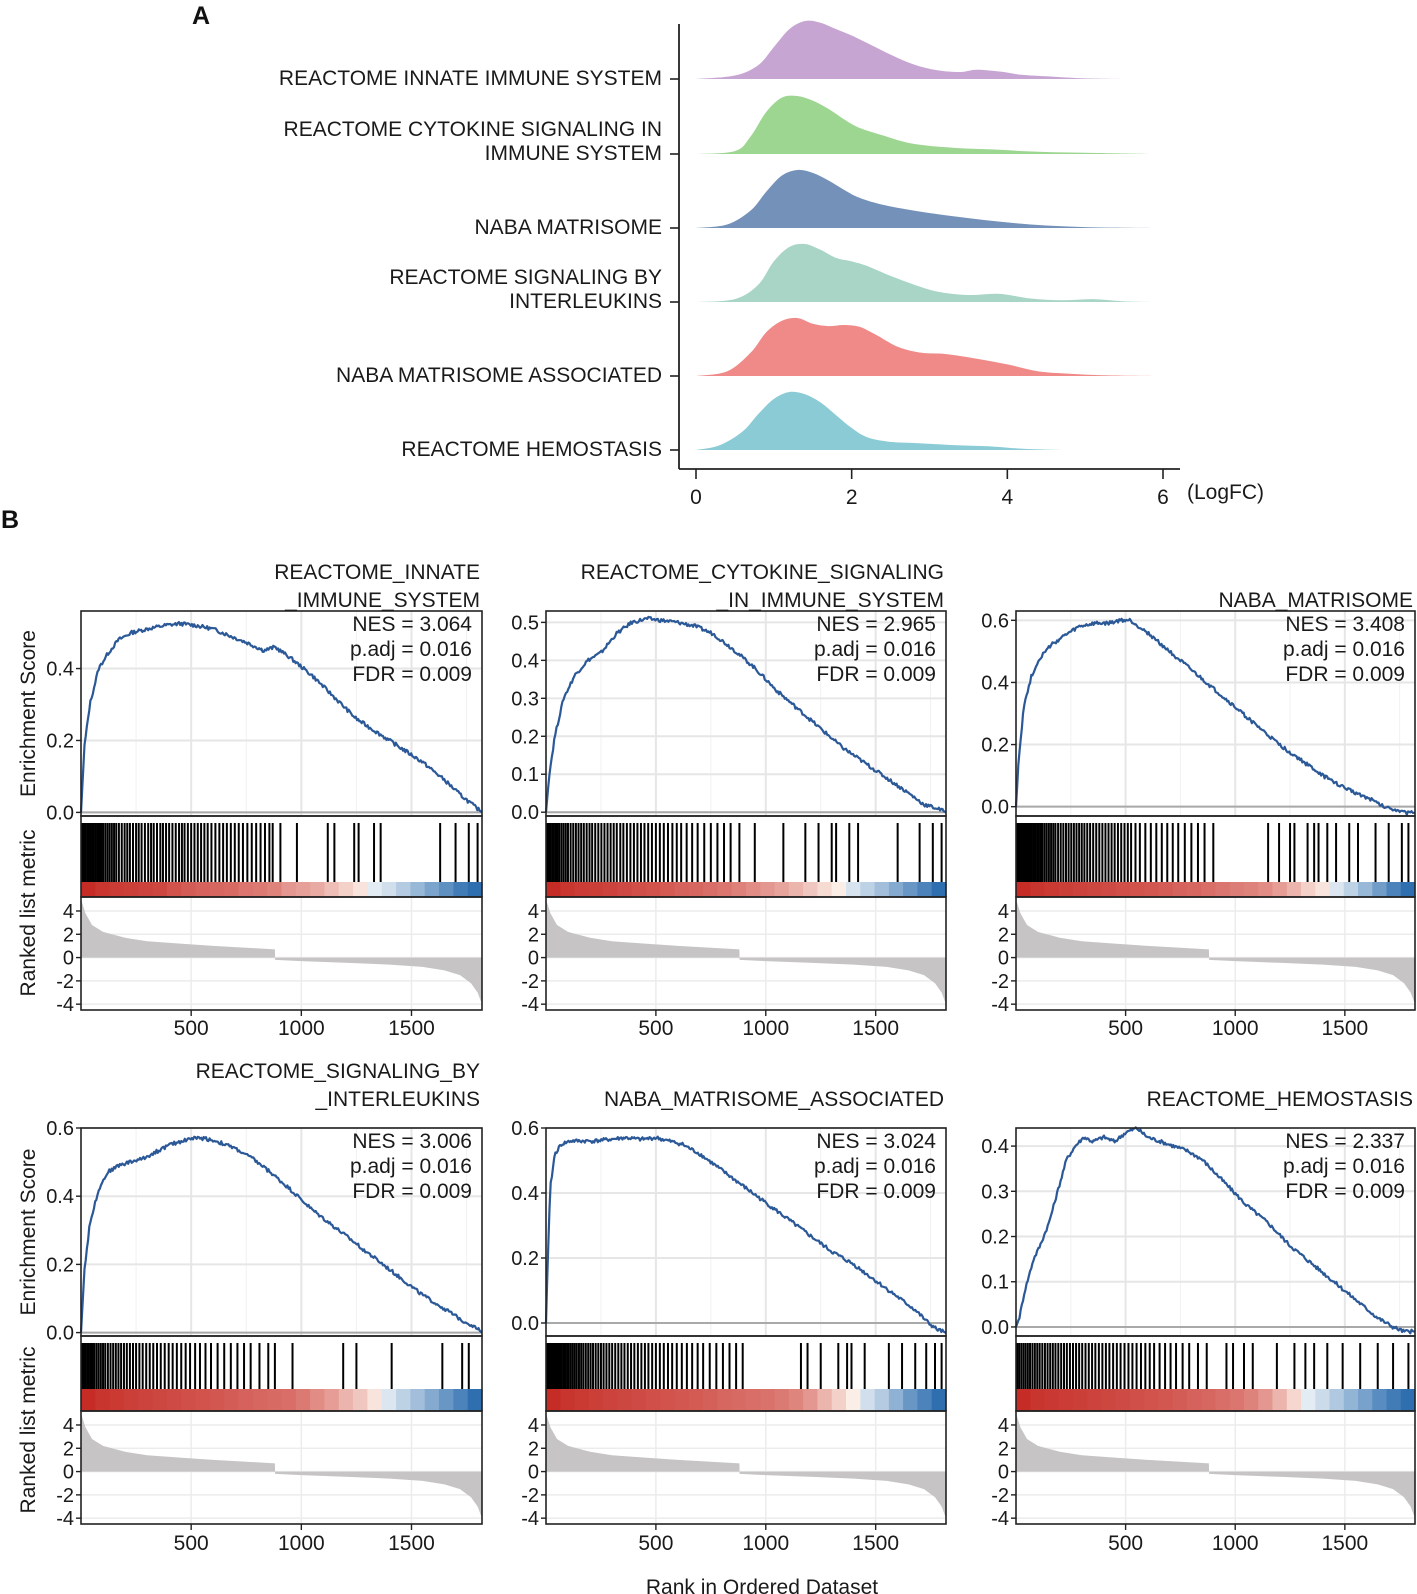  I want to click on gsea-title-line: _INTERLEUKINS, so click(397, 1099).